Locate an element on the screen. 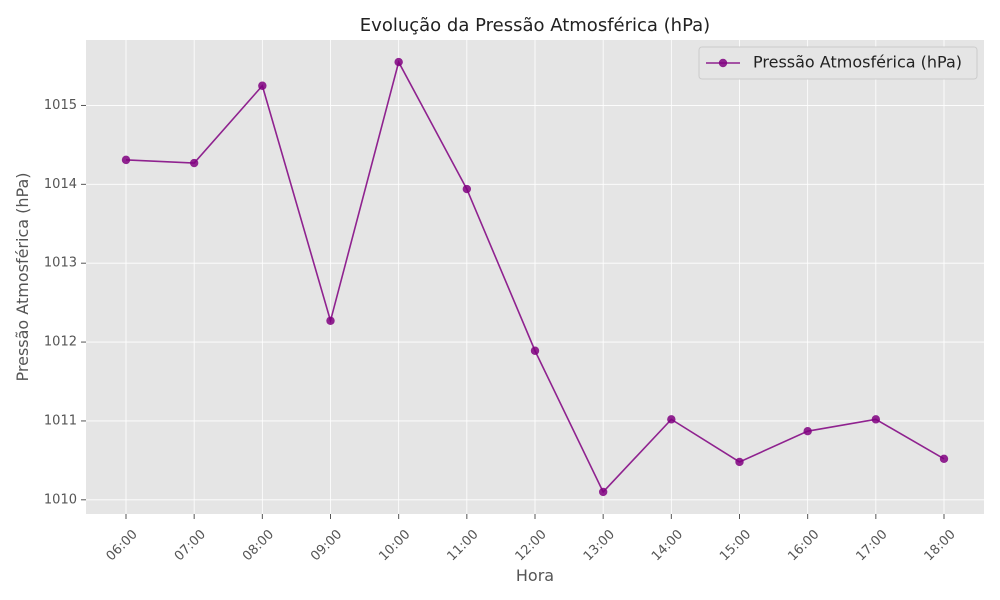  x-tick-label: 10:00 is located at coordinates (394, 545).